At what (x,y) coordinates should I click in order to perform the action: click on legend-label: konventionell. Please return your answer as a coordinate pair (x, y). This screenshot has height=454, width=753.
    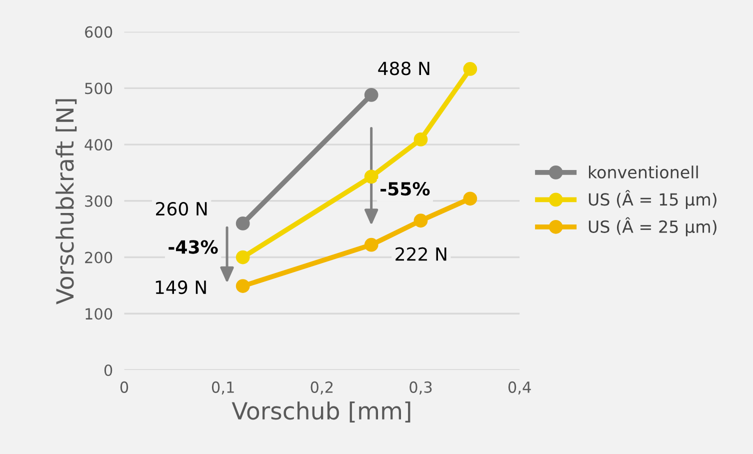
    Looking at the image, I should click on (643, 172).